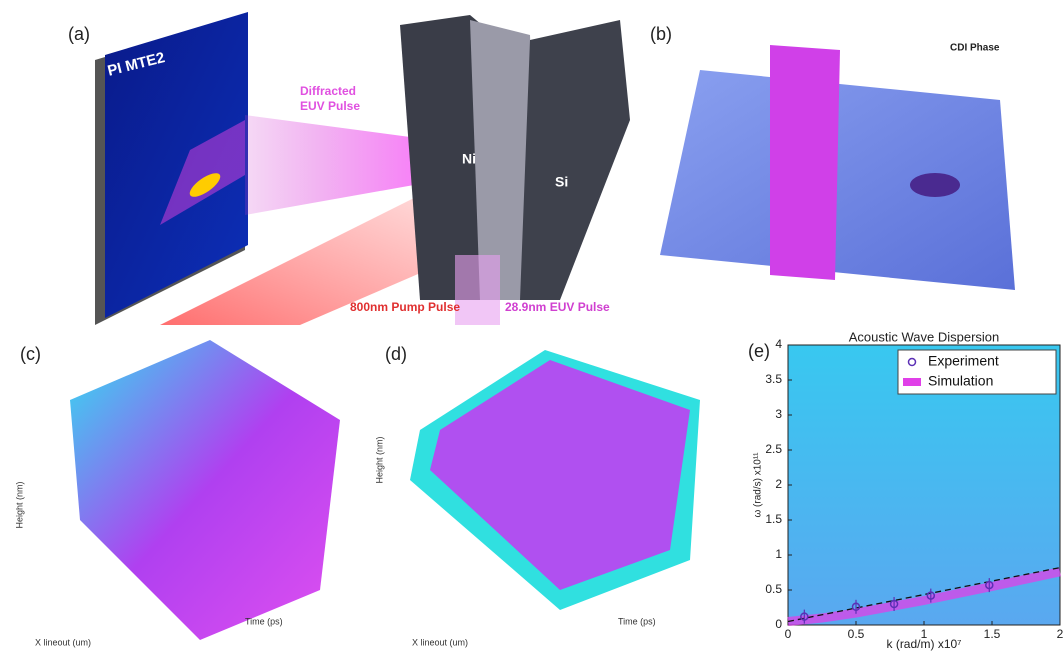 This screenshot has width=1063, height=651. I want to click on trend-line, so click(924, 594).